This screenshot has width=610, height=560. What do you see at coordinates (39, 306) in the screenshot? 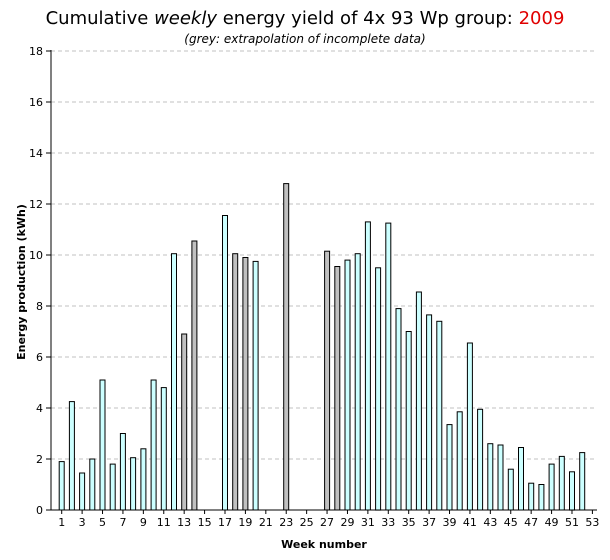
I see `y-tick-label: 8` at bounding box center [39, 306].